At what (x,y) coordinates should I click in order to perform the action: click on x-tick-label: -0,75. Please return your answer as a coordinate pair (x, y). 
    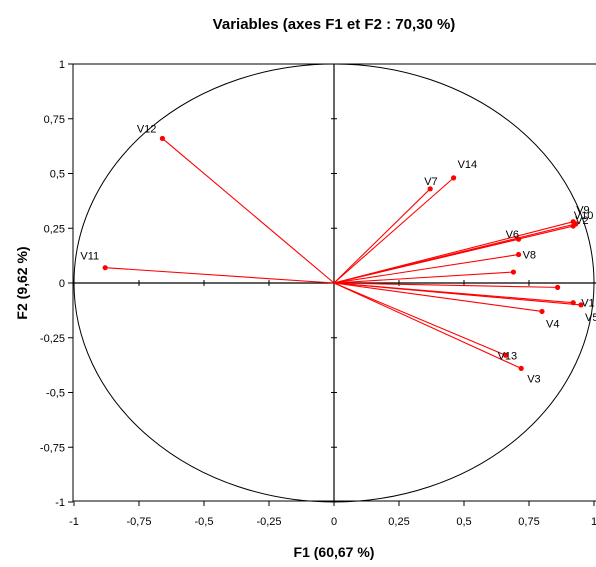
    Looking at the image, I should click on (138, 522).